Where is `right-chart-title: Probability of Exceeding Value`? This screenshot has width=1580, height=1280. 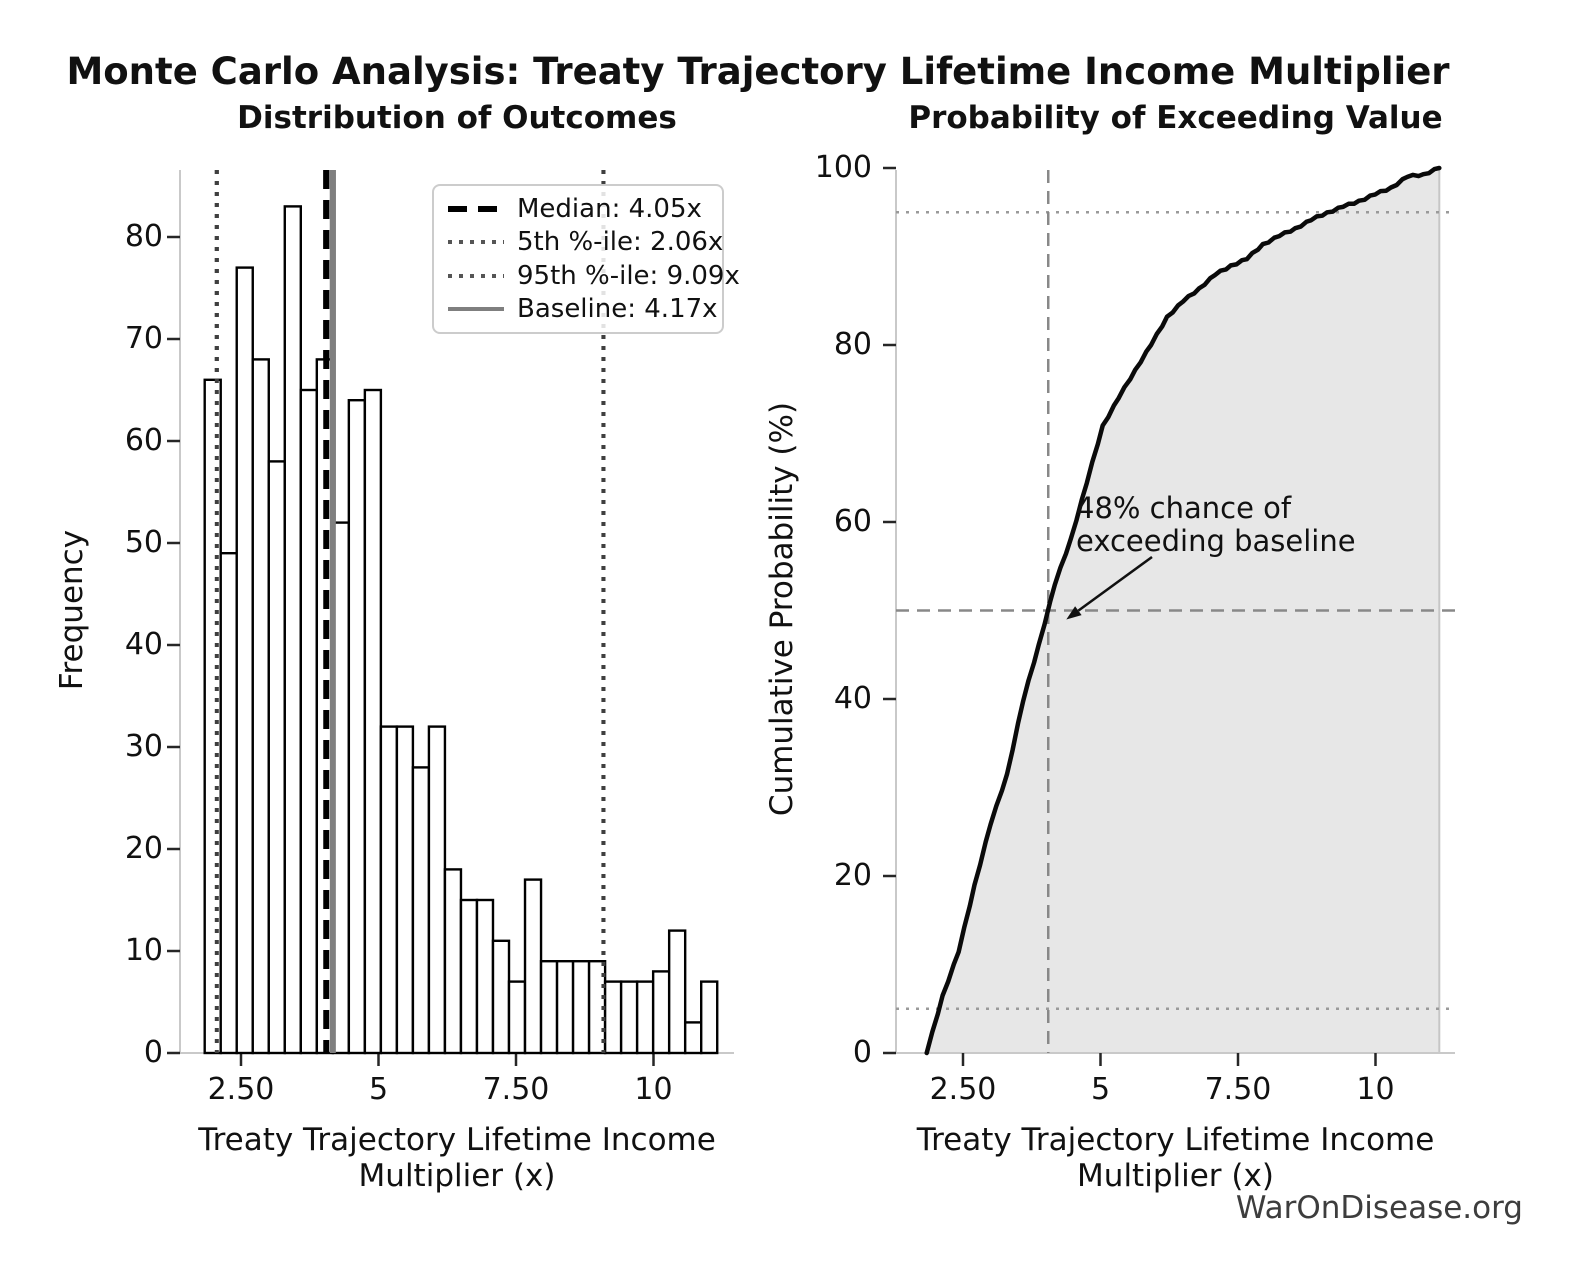 right-chart-title: Probability of Exceeding Value is located at coordinates (1175, 118).